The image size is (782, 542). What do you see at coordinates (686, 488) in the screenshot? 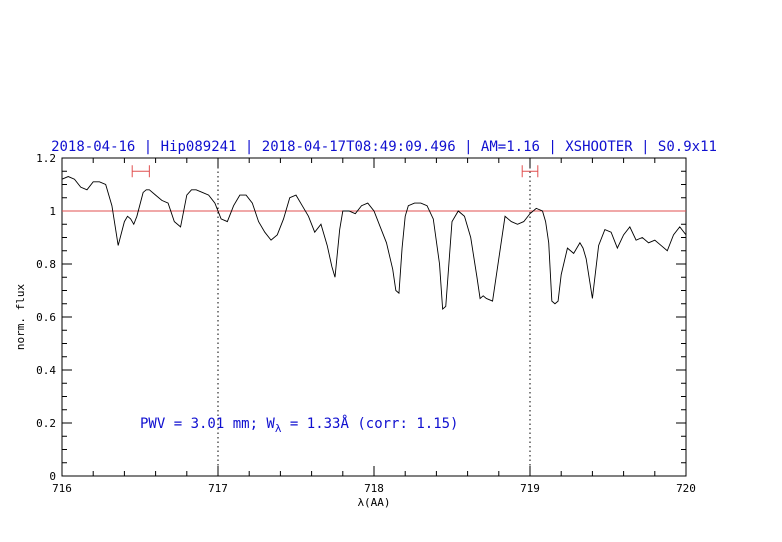
I see `x-tick-label: 720` at bounding box center [686, 488].